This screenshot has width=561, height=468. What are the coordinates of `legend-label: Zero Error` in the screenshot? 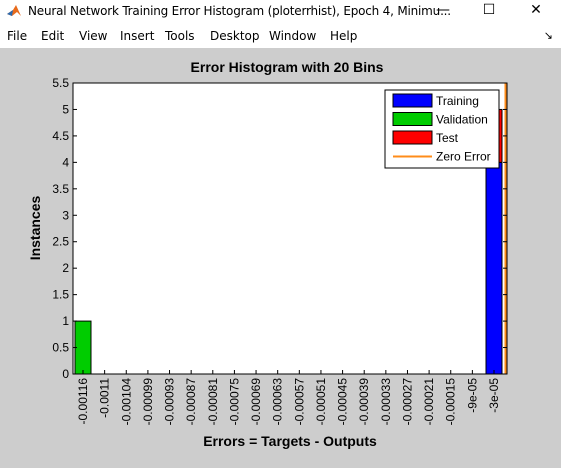 It's located at (463, 157).